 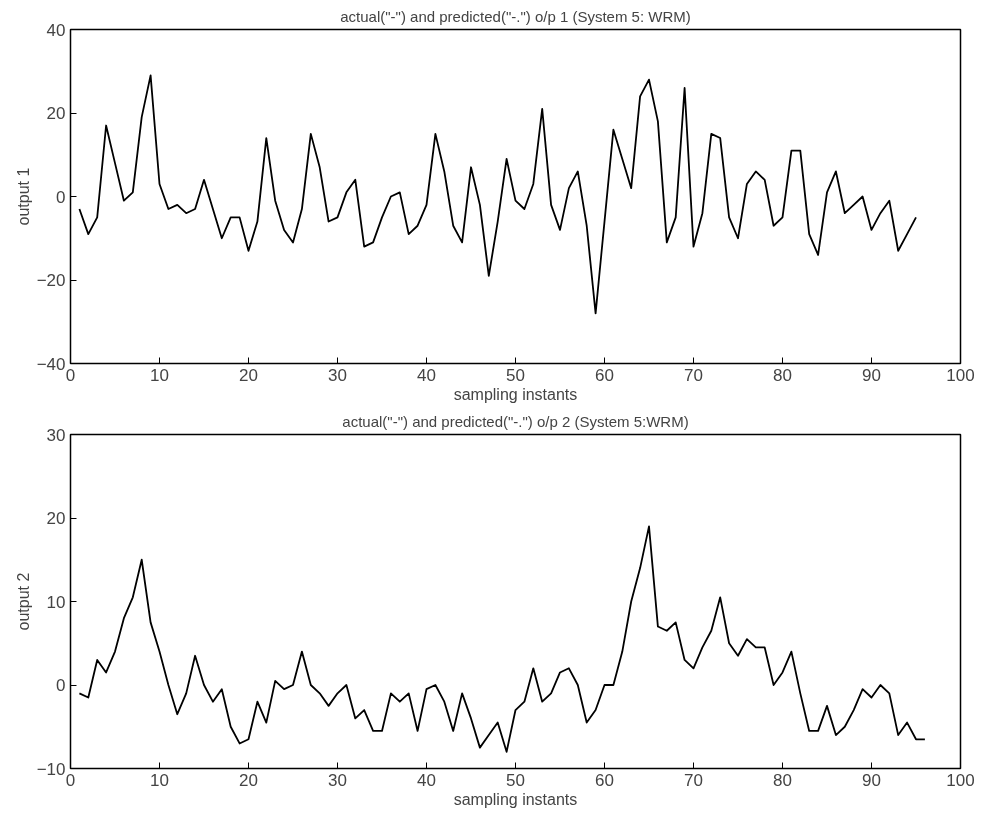 What do you see at coordinates (23, 196) in the screenshot?
I see `y-axis-title: output 1` at bounding box center [23, 196].